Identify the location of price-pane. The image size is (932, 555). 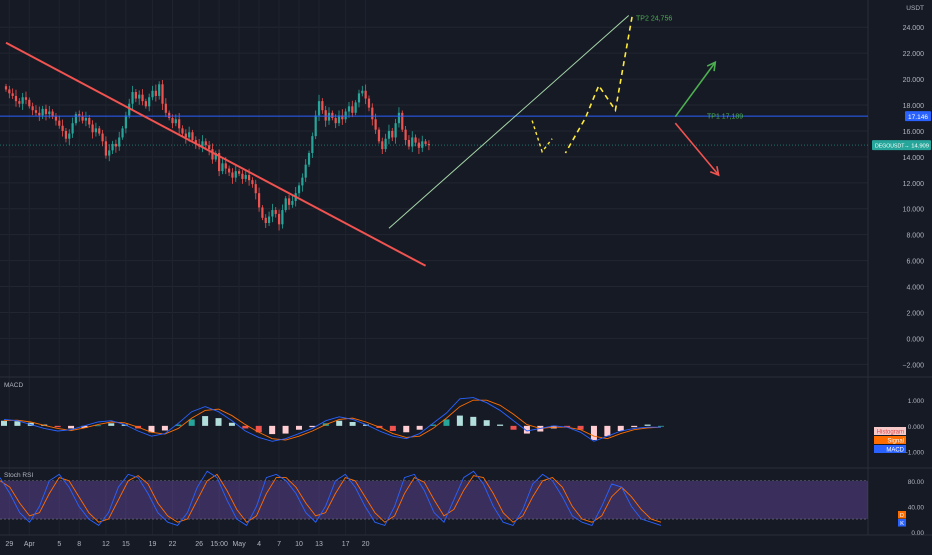
(217, 155).